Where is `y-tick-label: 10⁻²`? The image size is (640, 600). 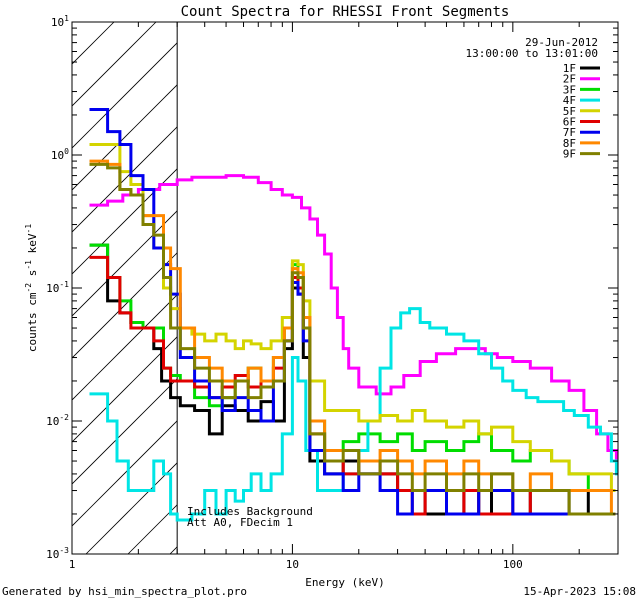
y-tick-label: 10⁻² is located at coordinates (57, 420).